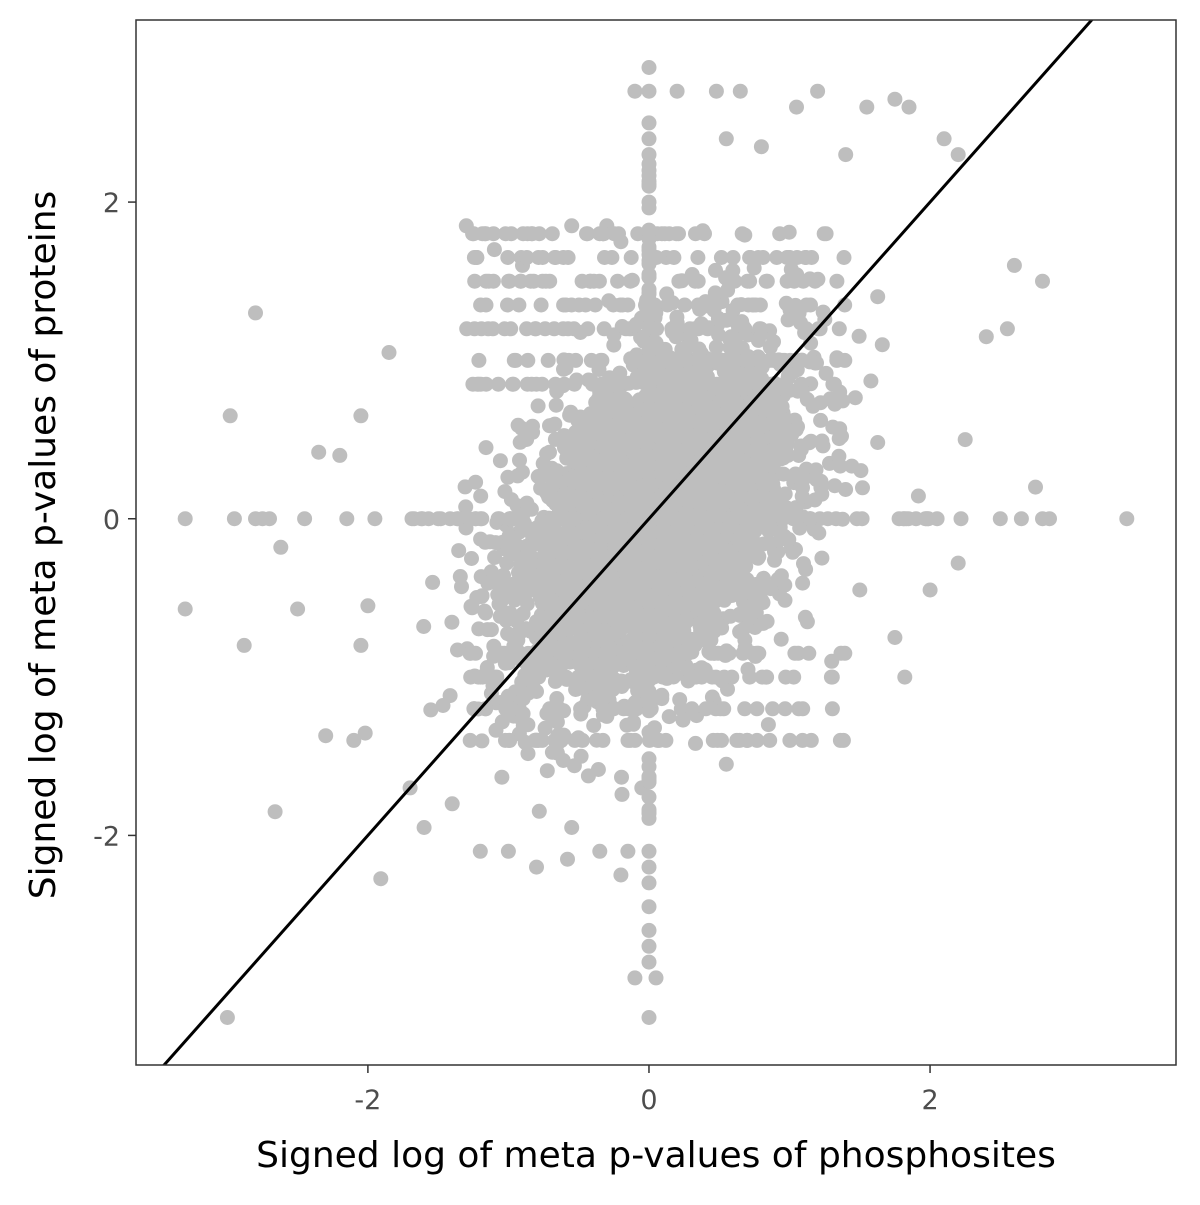 This screenshot has width=1200, height=1205. Describe the element at coordinates (106, 836) in the screenshot. I see `y-tick-label: -2` at that location.